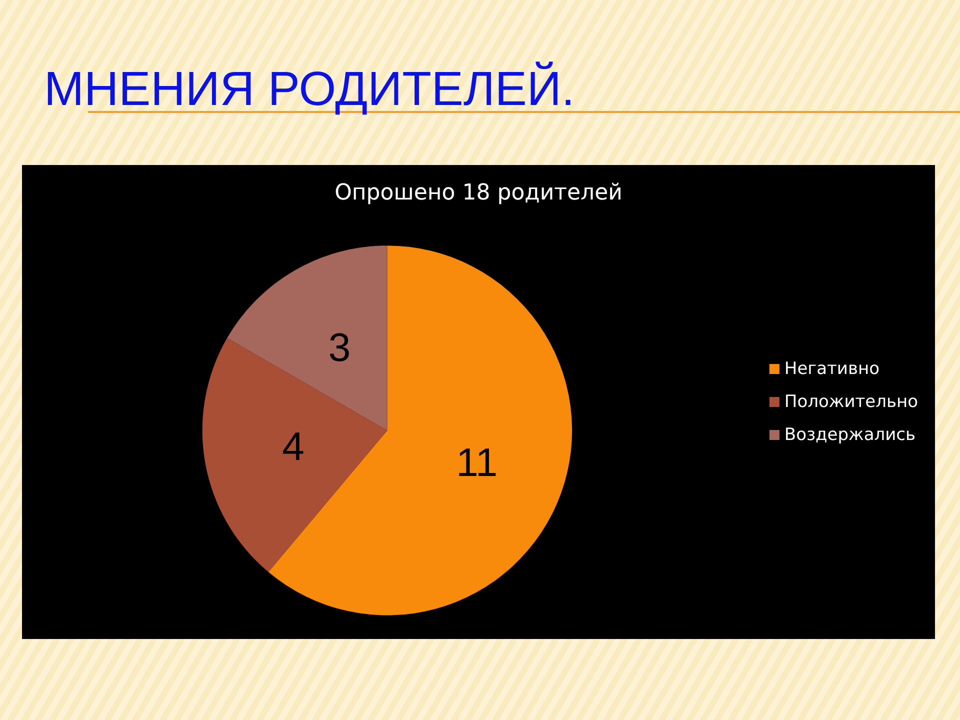 Image resolution: width=960 pixels, height=720 pixels. I want to click on legend-label: Положительно, so click(851, 402).